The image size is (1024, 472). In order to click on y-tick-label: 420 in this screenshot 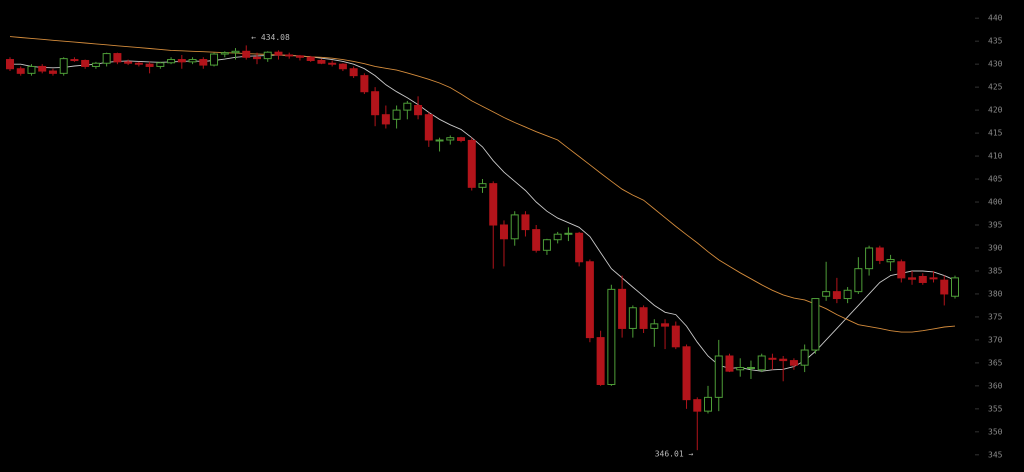, I will do `click(995, 110)`.